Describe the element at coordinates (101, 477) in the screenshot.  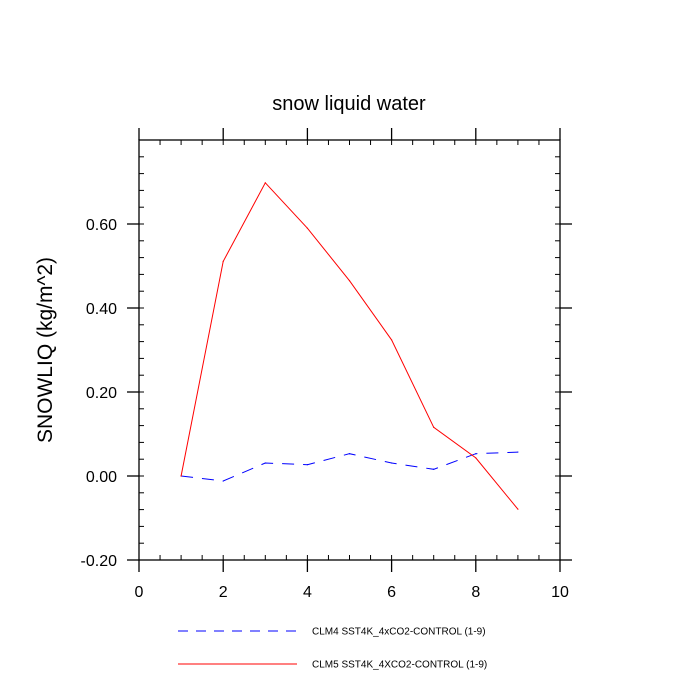
I see `y-tick-label: 0.00` at that location.